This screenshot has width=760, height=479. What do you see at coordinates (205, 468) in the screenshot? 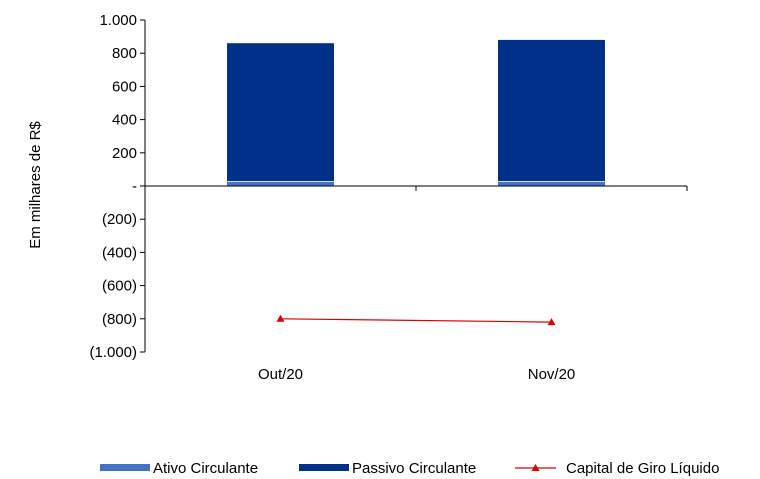
I see `legend-label-ativo: Ativo Circulante` at bounding box center [205, 468].